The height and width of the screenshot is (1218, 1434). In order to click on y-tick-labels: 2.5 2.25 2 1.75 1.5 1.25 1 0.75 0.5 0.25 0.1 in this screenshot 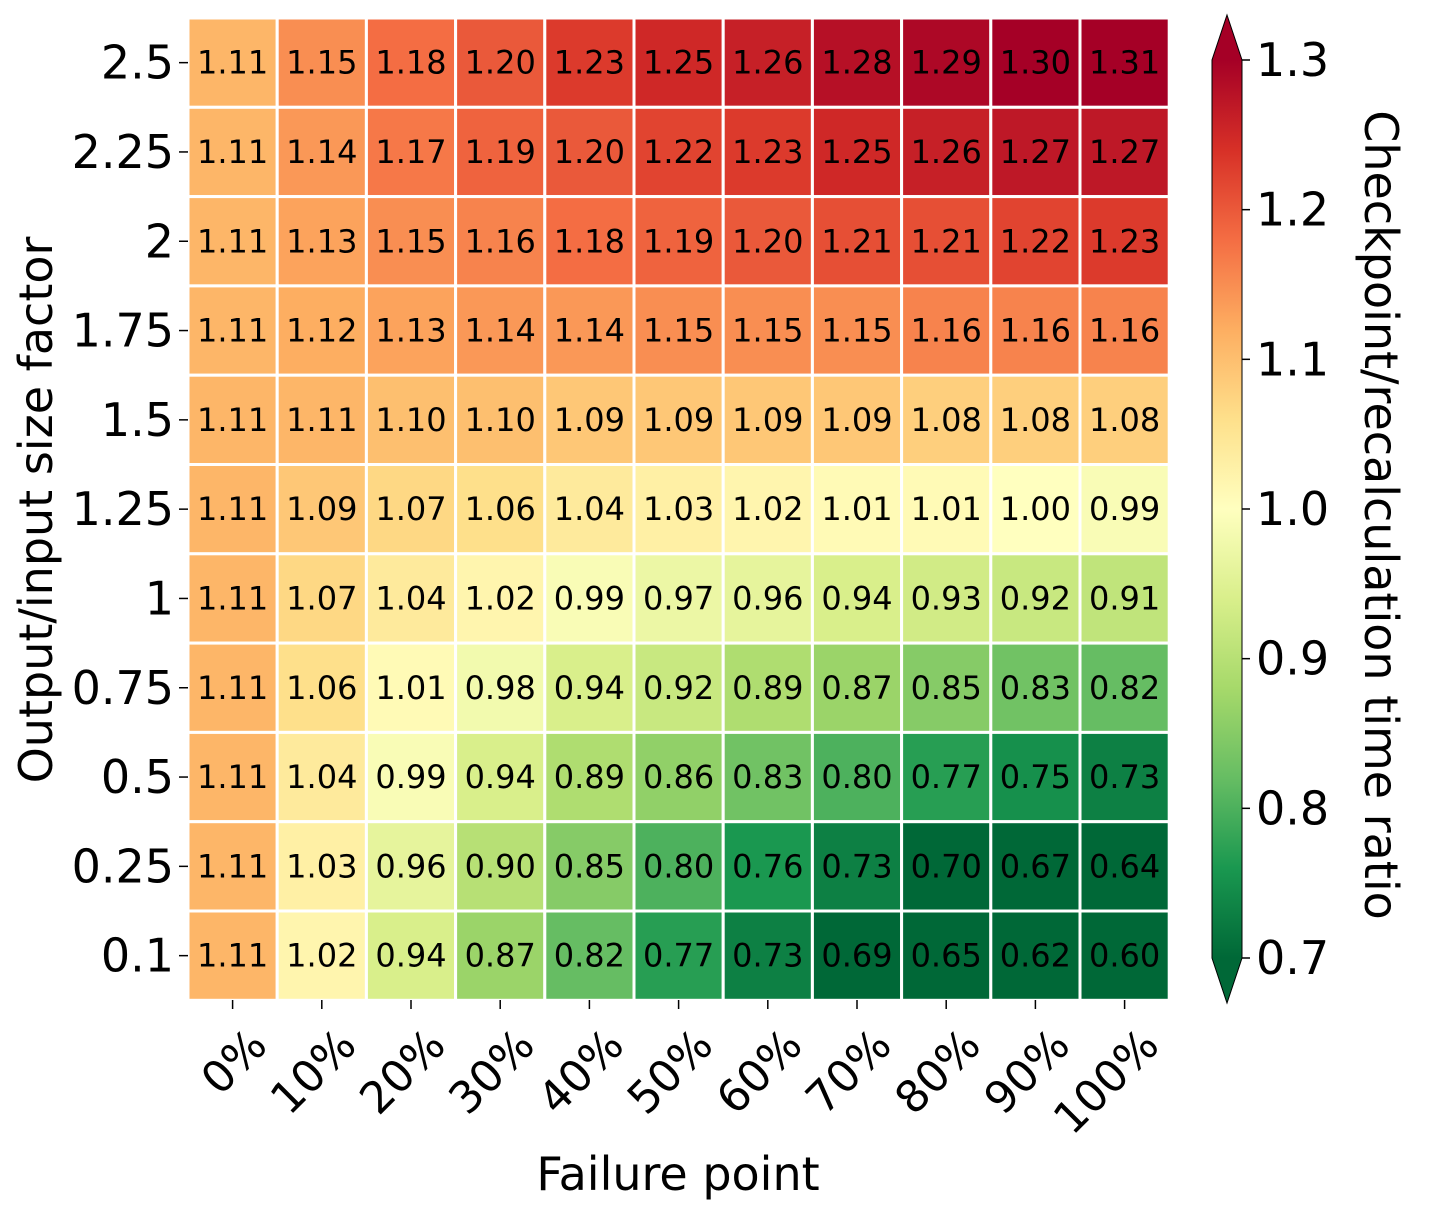, I will do `click(130, 509)`.